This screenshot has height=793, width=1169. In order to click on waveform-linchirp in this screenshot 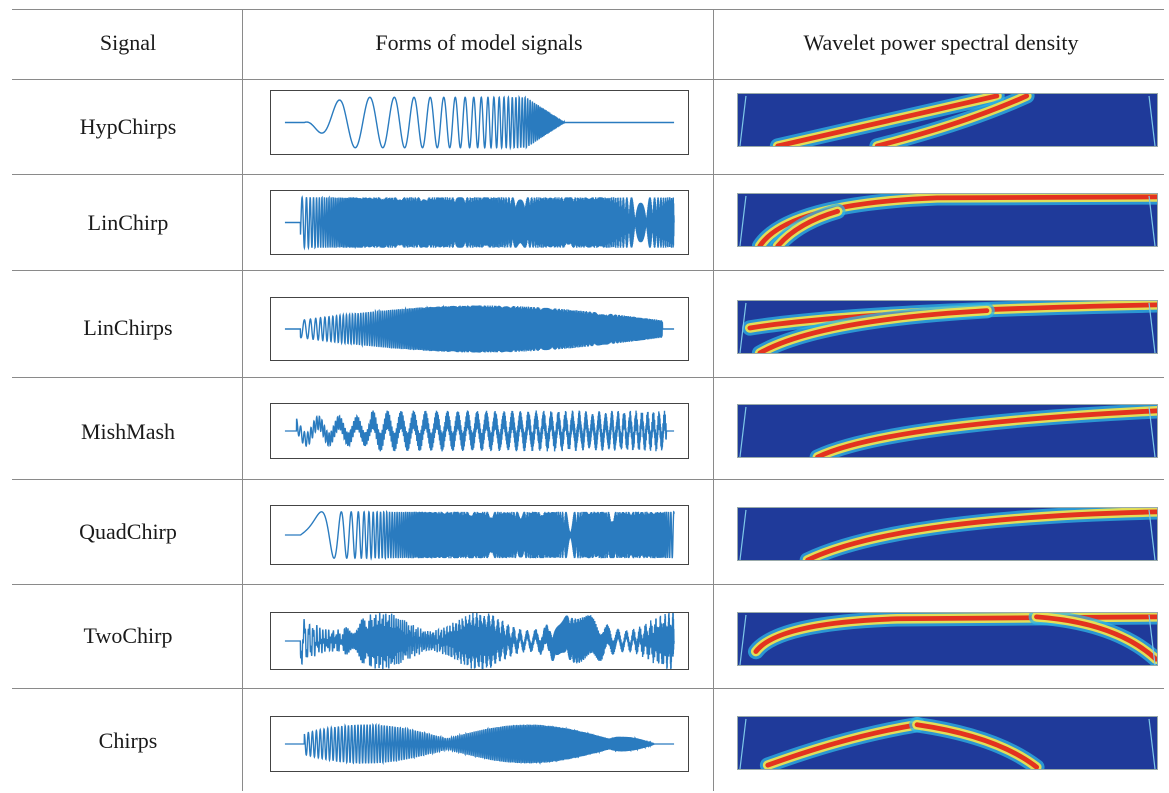, I will do `click(479, 222)`.